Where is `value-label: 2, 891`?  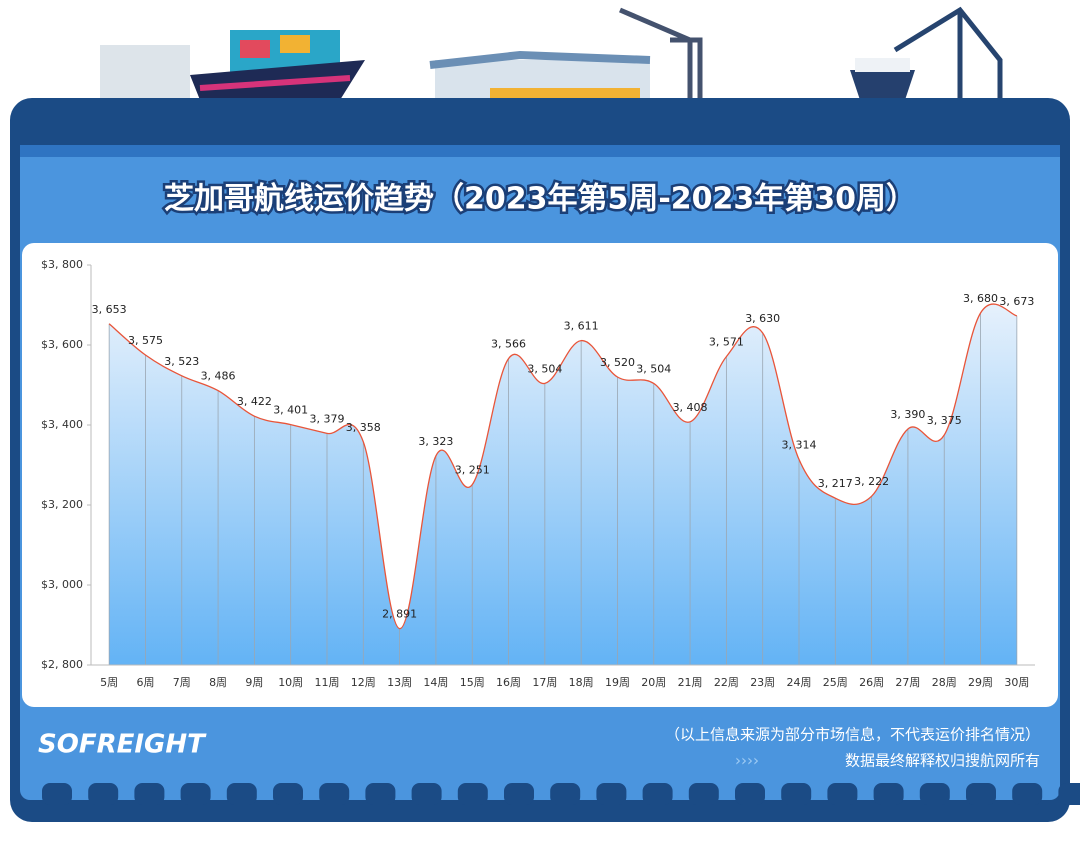 value-label: 2, 891 is located at coordinates (399, 614).